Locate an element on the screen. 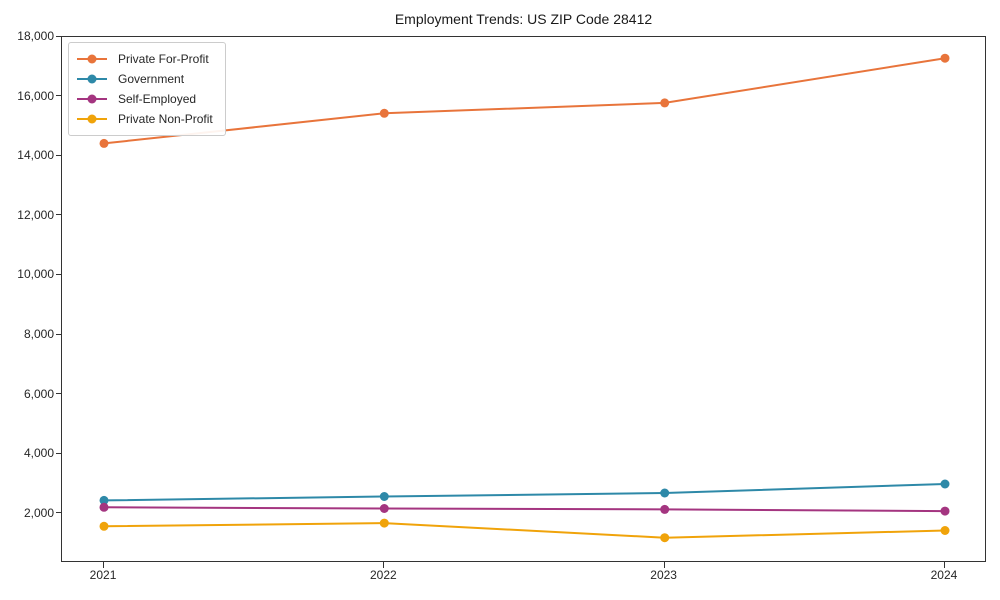 This screenshot has width=1000, height=600. y-tick-label: 16,000 is located at coordinates (35, 95).